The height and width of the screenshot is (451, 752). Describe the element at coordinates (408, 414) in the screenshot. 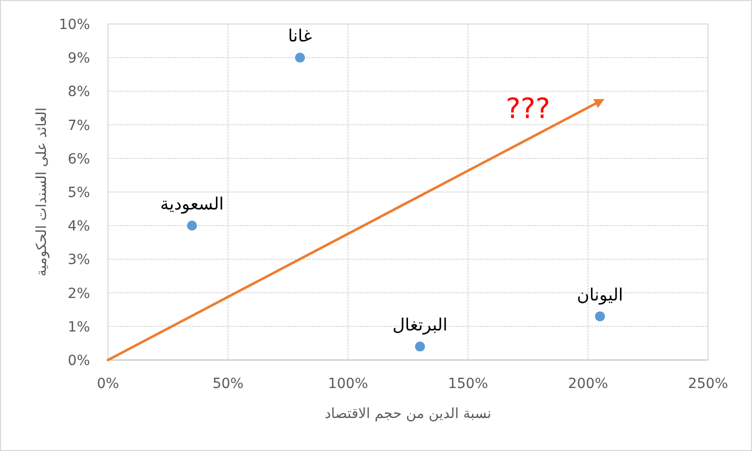

I see `x-axis-title: نسبة الدين من حجم الاقتصاد` at that location.